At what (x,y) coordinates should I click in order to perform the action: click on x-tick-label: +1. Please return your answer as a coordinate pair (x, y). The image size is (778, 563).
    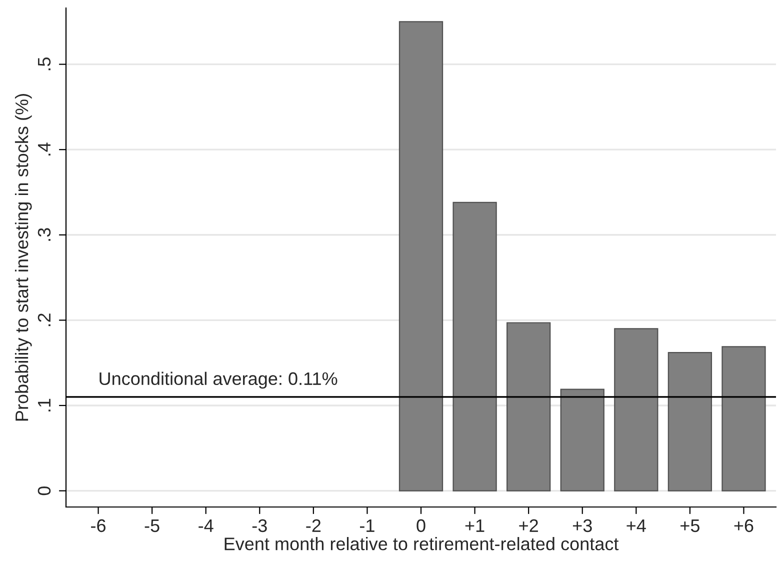
    Looking at the image, I should click on (474, 525).